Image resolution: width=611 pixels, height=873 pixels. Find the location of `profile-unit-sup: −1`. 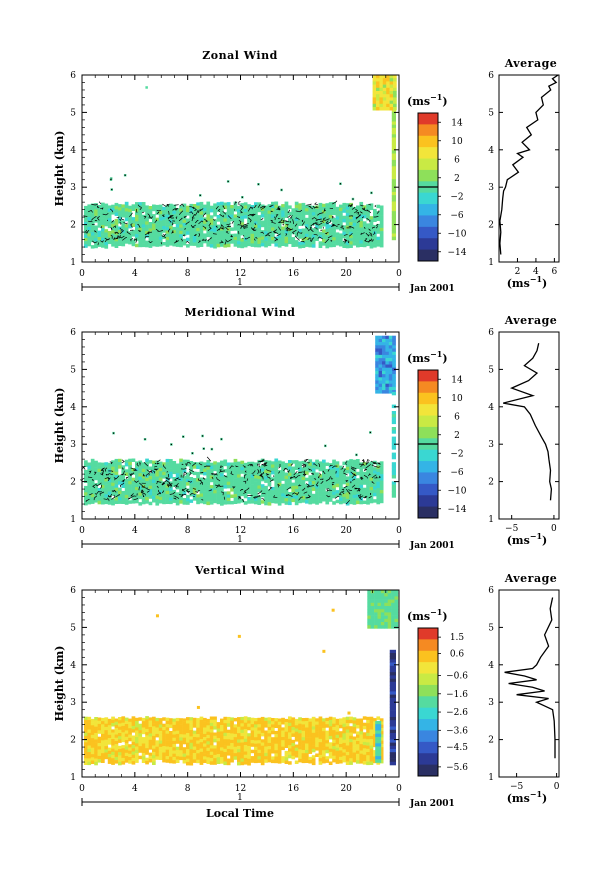

profile-unit-sup: −1 is located at coordinates (536, 536).